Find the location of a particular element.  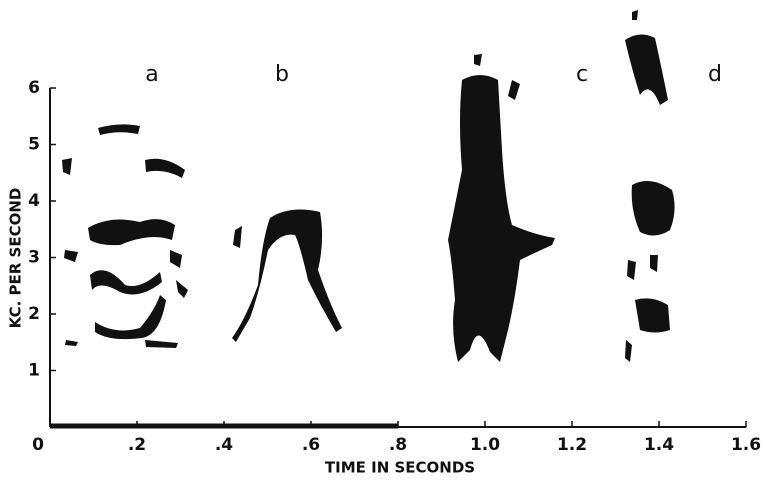

y-tick-label: 2 is located at coordinates (34, 314).